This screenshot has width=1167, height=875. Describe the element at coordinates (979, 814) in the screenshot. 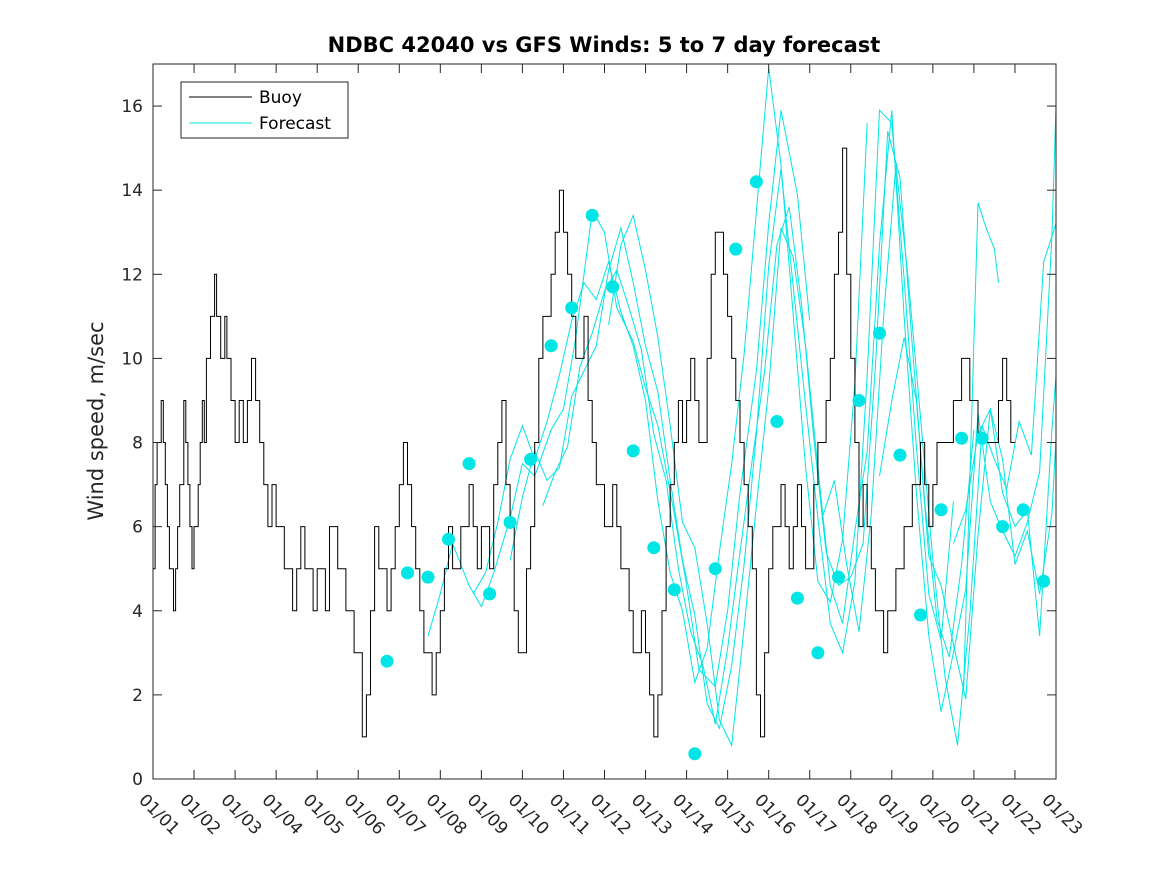

I see `x-tick-label: 01/21` at that location.